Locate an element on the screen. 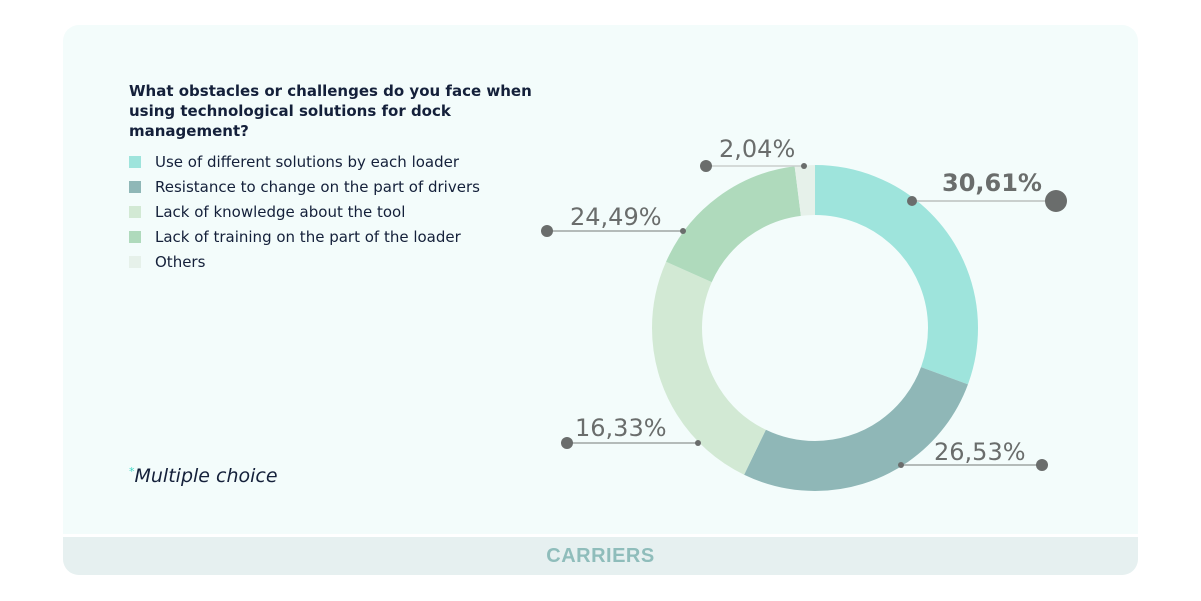 This screenshot has height=601, width=1201. legend-label: Others is located at coordinates (180, 261).